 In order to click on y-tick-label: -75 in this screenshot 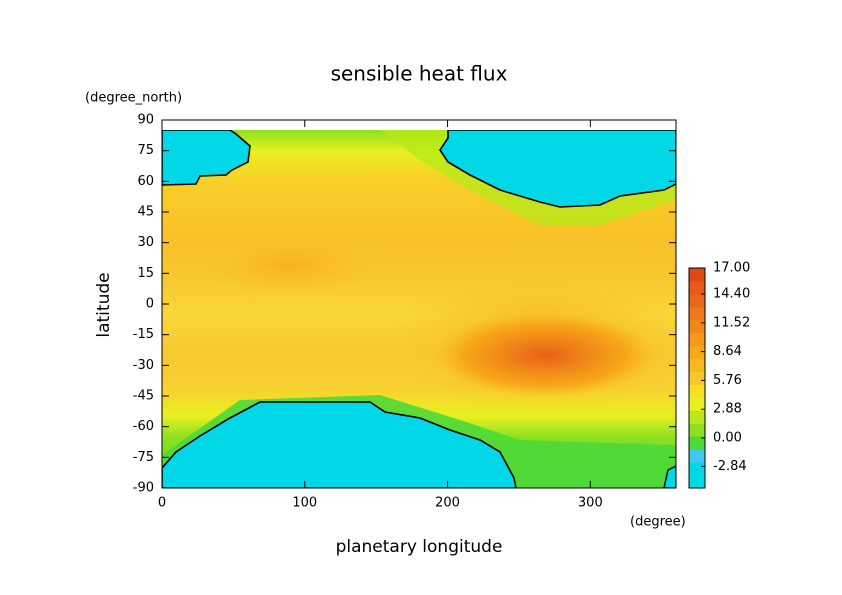, I will do `click(143, 457)`.